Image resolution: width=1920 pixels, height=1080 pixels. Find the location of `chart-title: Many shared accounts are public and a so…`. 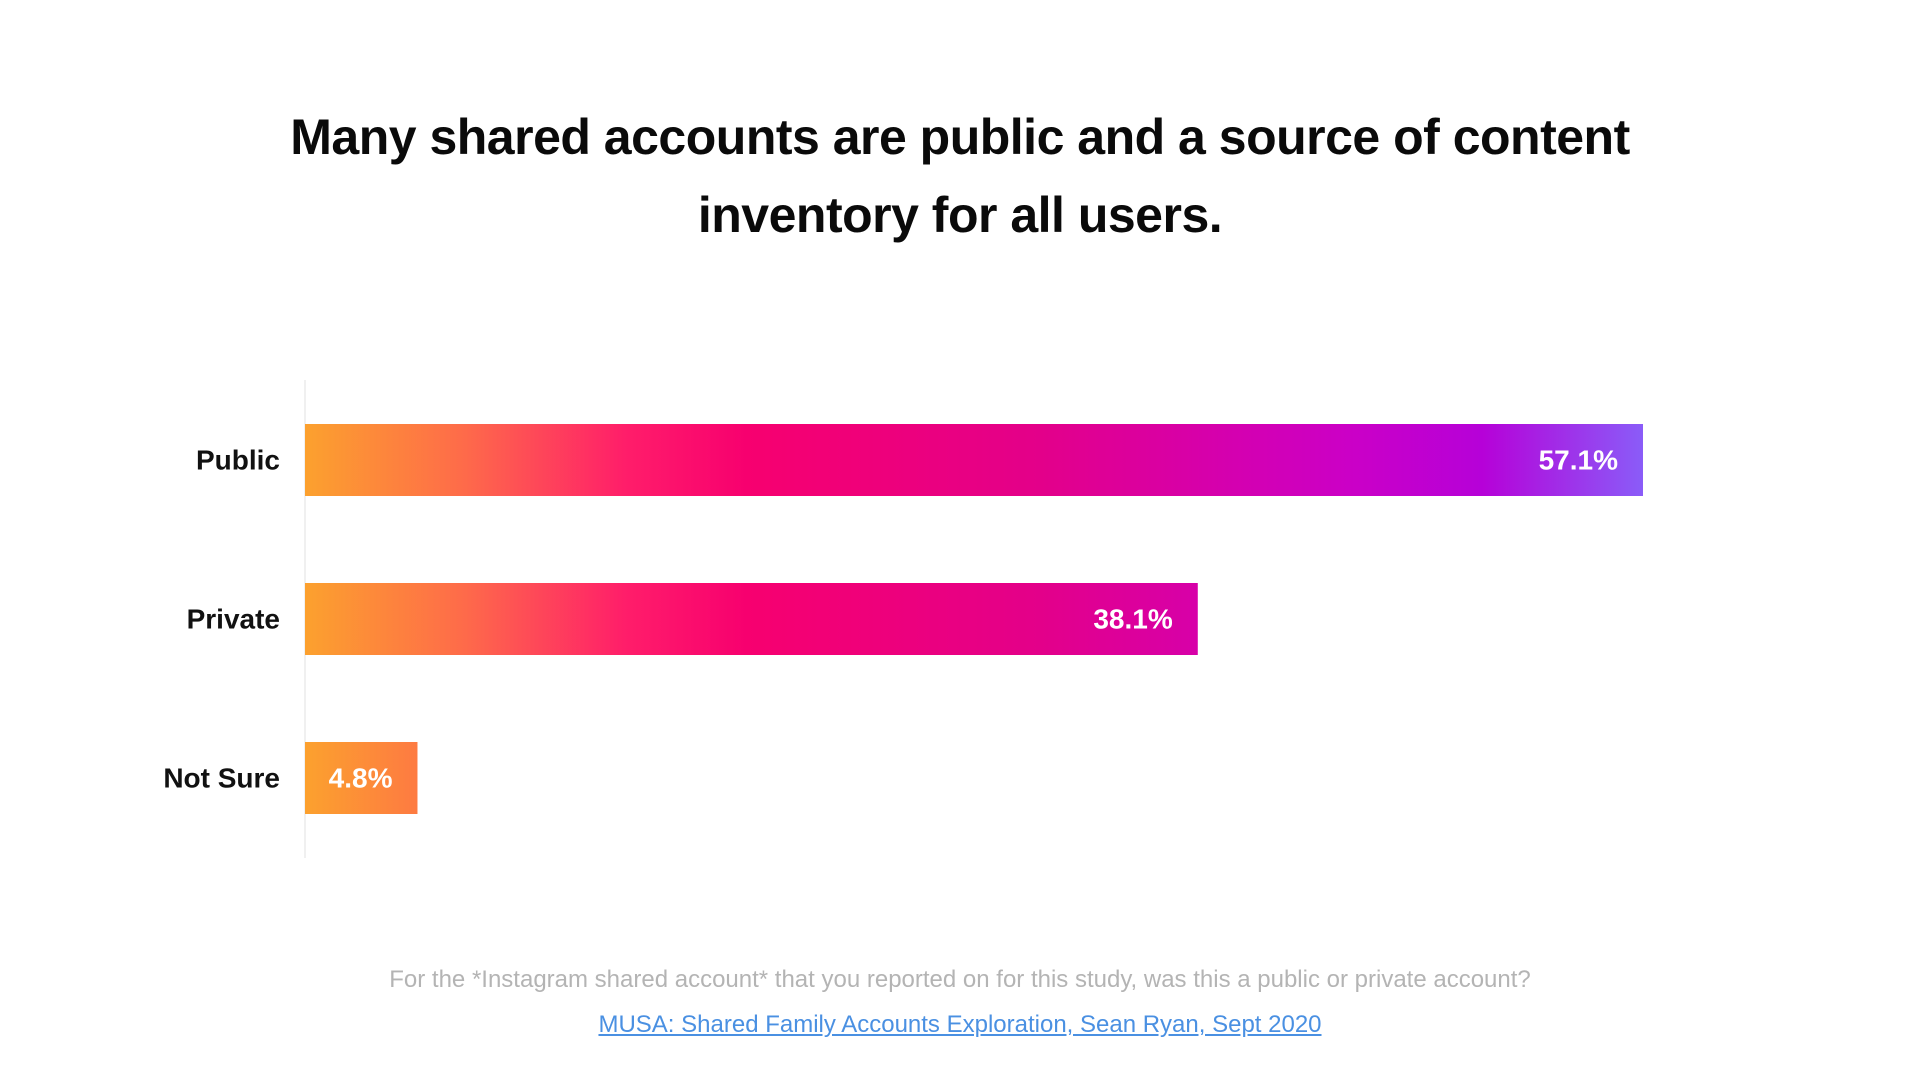

chart-title: Many shared accounts are public and a so… is located at coordinates (960, 176).